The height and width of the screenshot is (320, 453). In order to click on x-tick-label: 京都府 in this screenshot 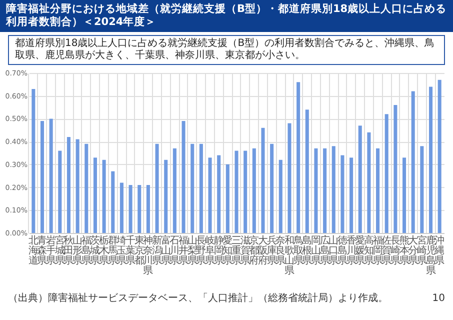, I will do `click(254, 250)`.